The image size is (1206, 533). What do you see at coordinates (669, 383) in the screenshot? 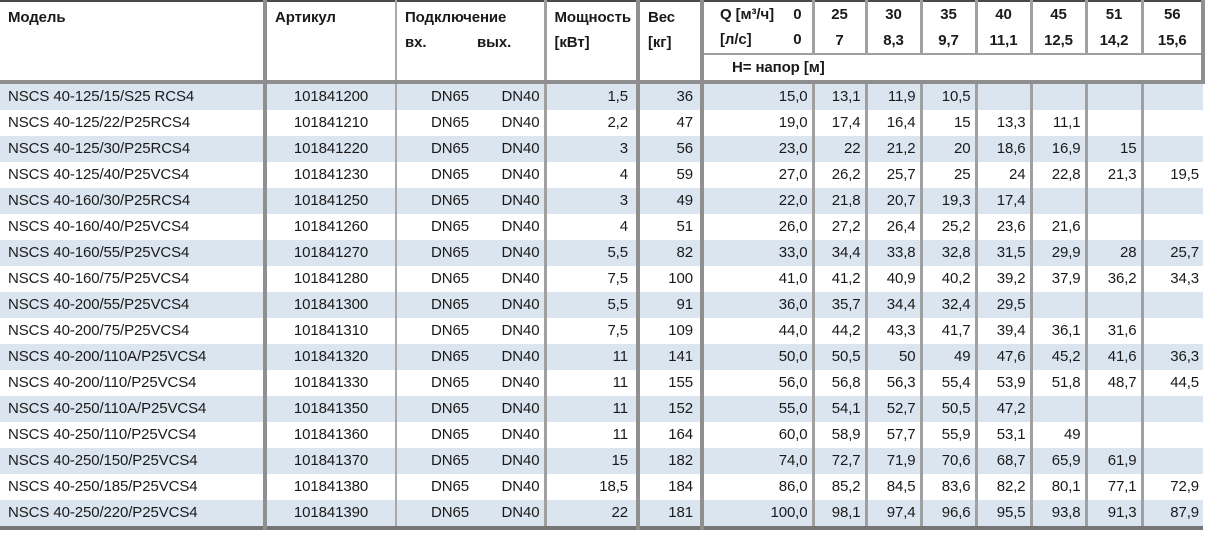
I see `weight-cell: 155` at bounding box center [669, 383].